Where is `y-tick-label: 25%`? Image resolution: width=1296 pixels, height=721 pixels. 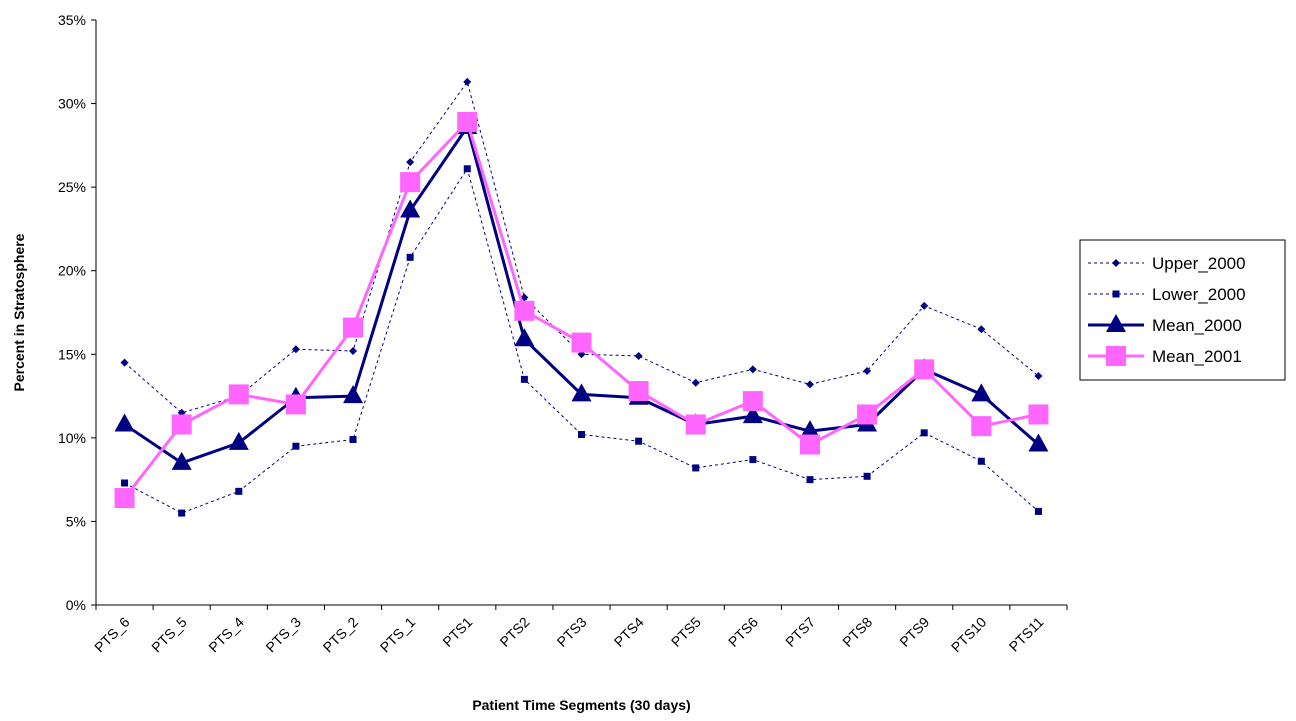
y-tick-label: 25% is located at coordinates (72, 187).